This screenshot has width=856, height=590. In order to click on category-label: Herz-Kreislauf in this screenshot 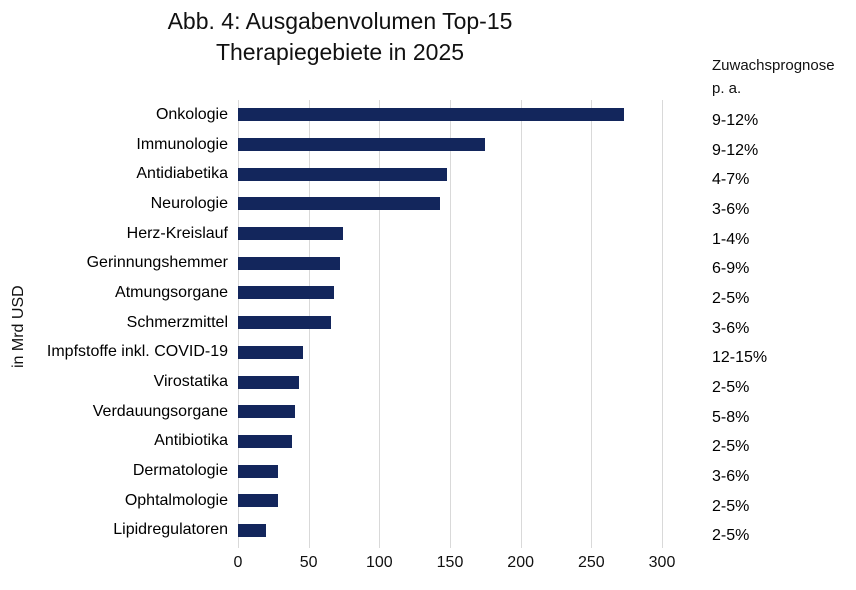, I will do `click(177, 233)`.